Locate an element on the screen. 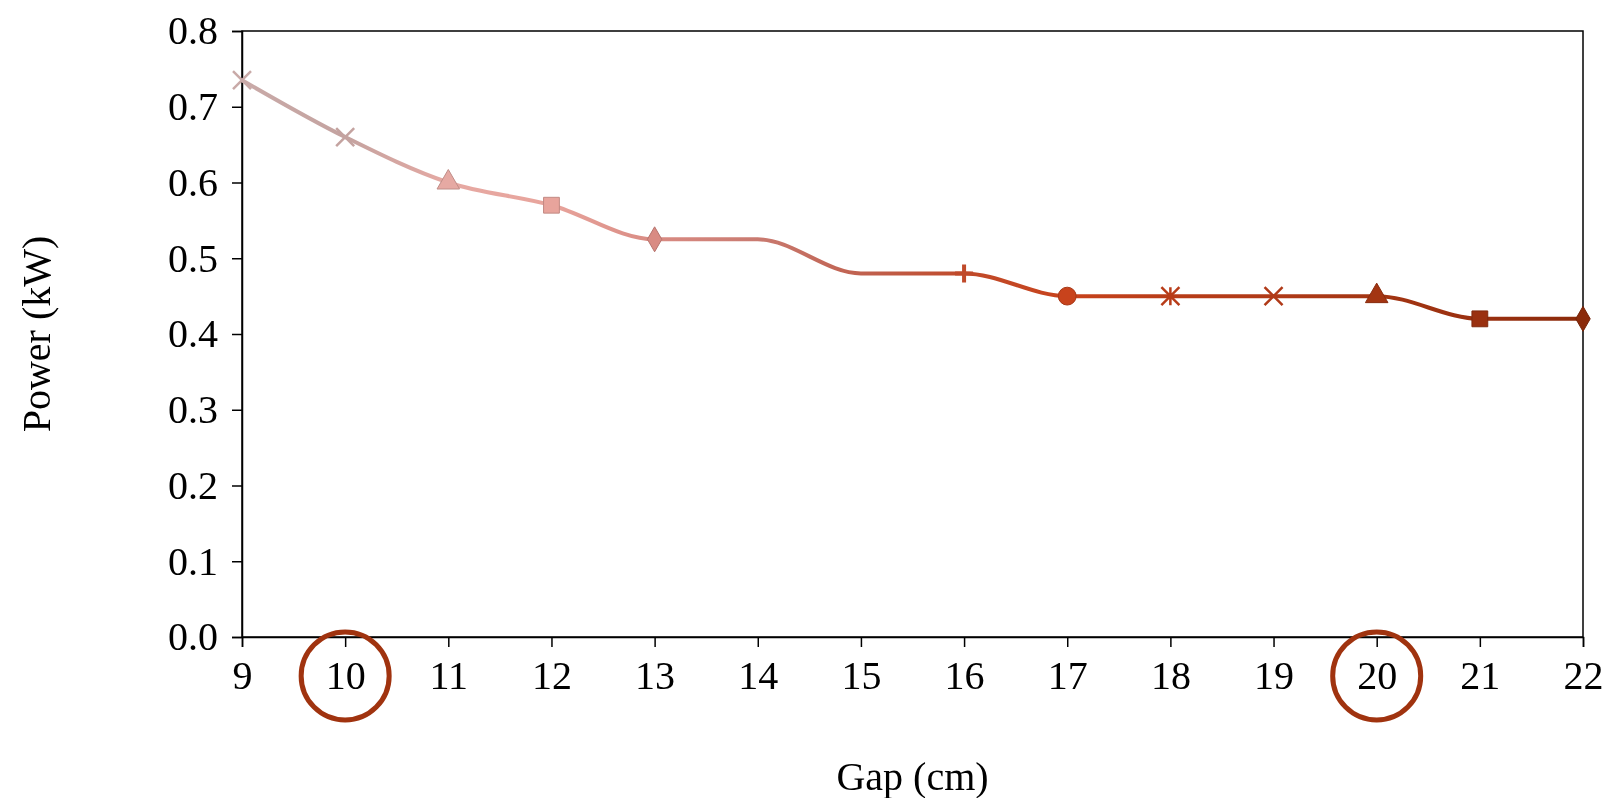 Image resolution: width=1615 pixels, height=798 pixels. y-tick-label: 0.5 is located at coordinates (193, 258).